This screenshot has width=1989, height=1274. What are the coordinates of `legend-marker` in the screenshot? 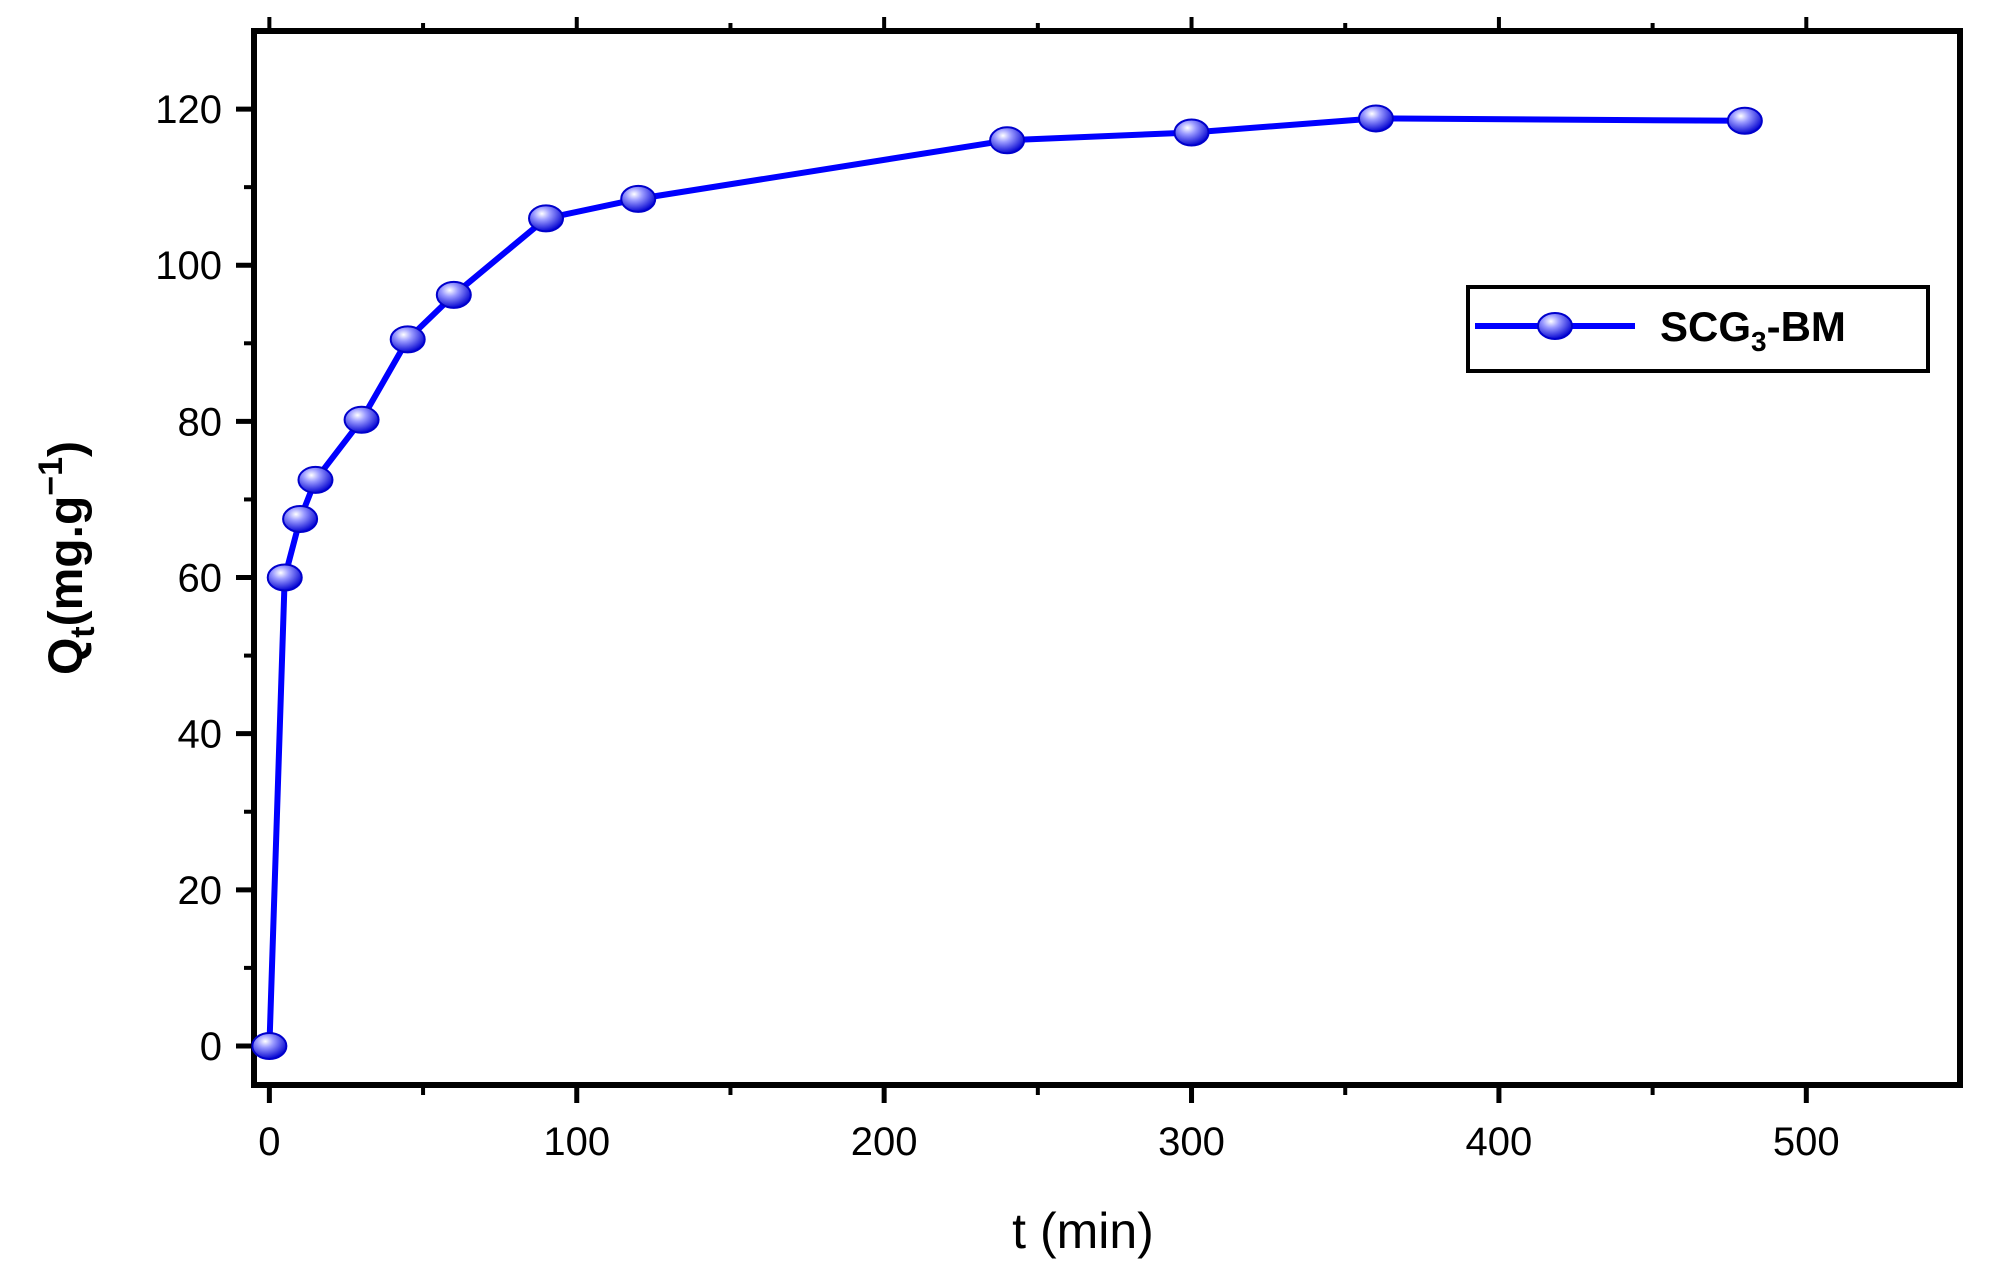 It's located at (1555, 326).